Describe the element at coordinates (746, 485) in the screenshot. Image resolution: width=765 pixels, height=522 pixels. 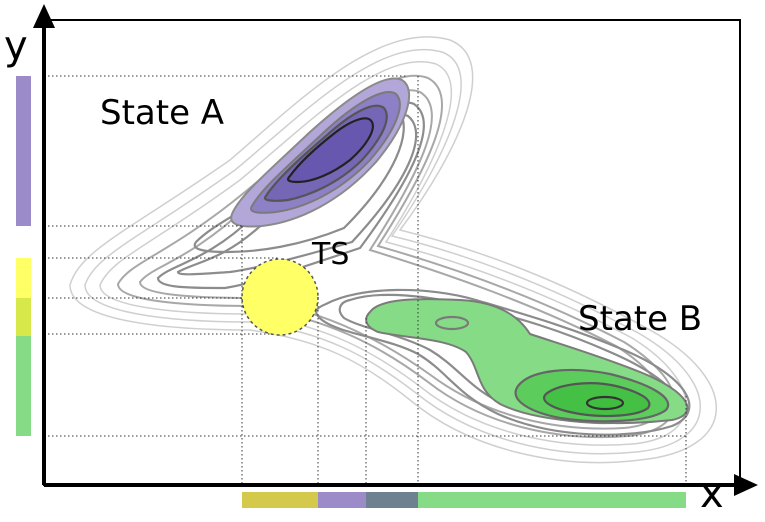
I see `x-axis-arrowhead` at that location.